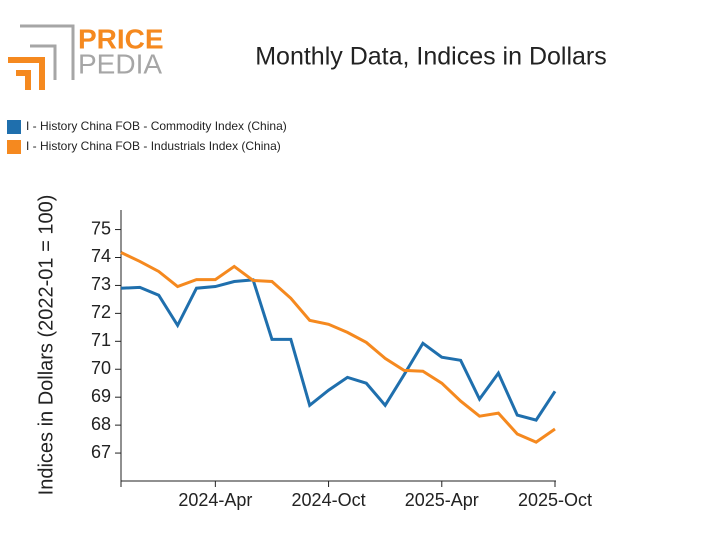 This screenshot has height=555, width=712. Describe the element at coordinates (101, 284) in the screenshot. I see `y-tick-label: 73` at that location.